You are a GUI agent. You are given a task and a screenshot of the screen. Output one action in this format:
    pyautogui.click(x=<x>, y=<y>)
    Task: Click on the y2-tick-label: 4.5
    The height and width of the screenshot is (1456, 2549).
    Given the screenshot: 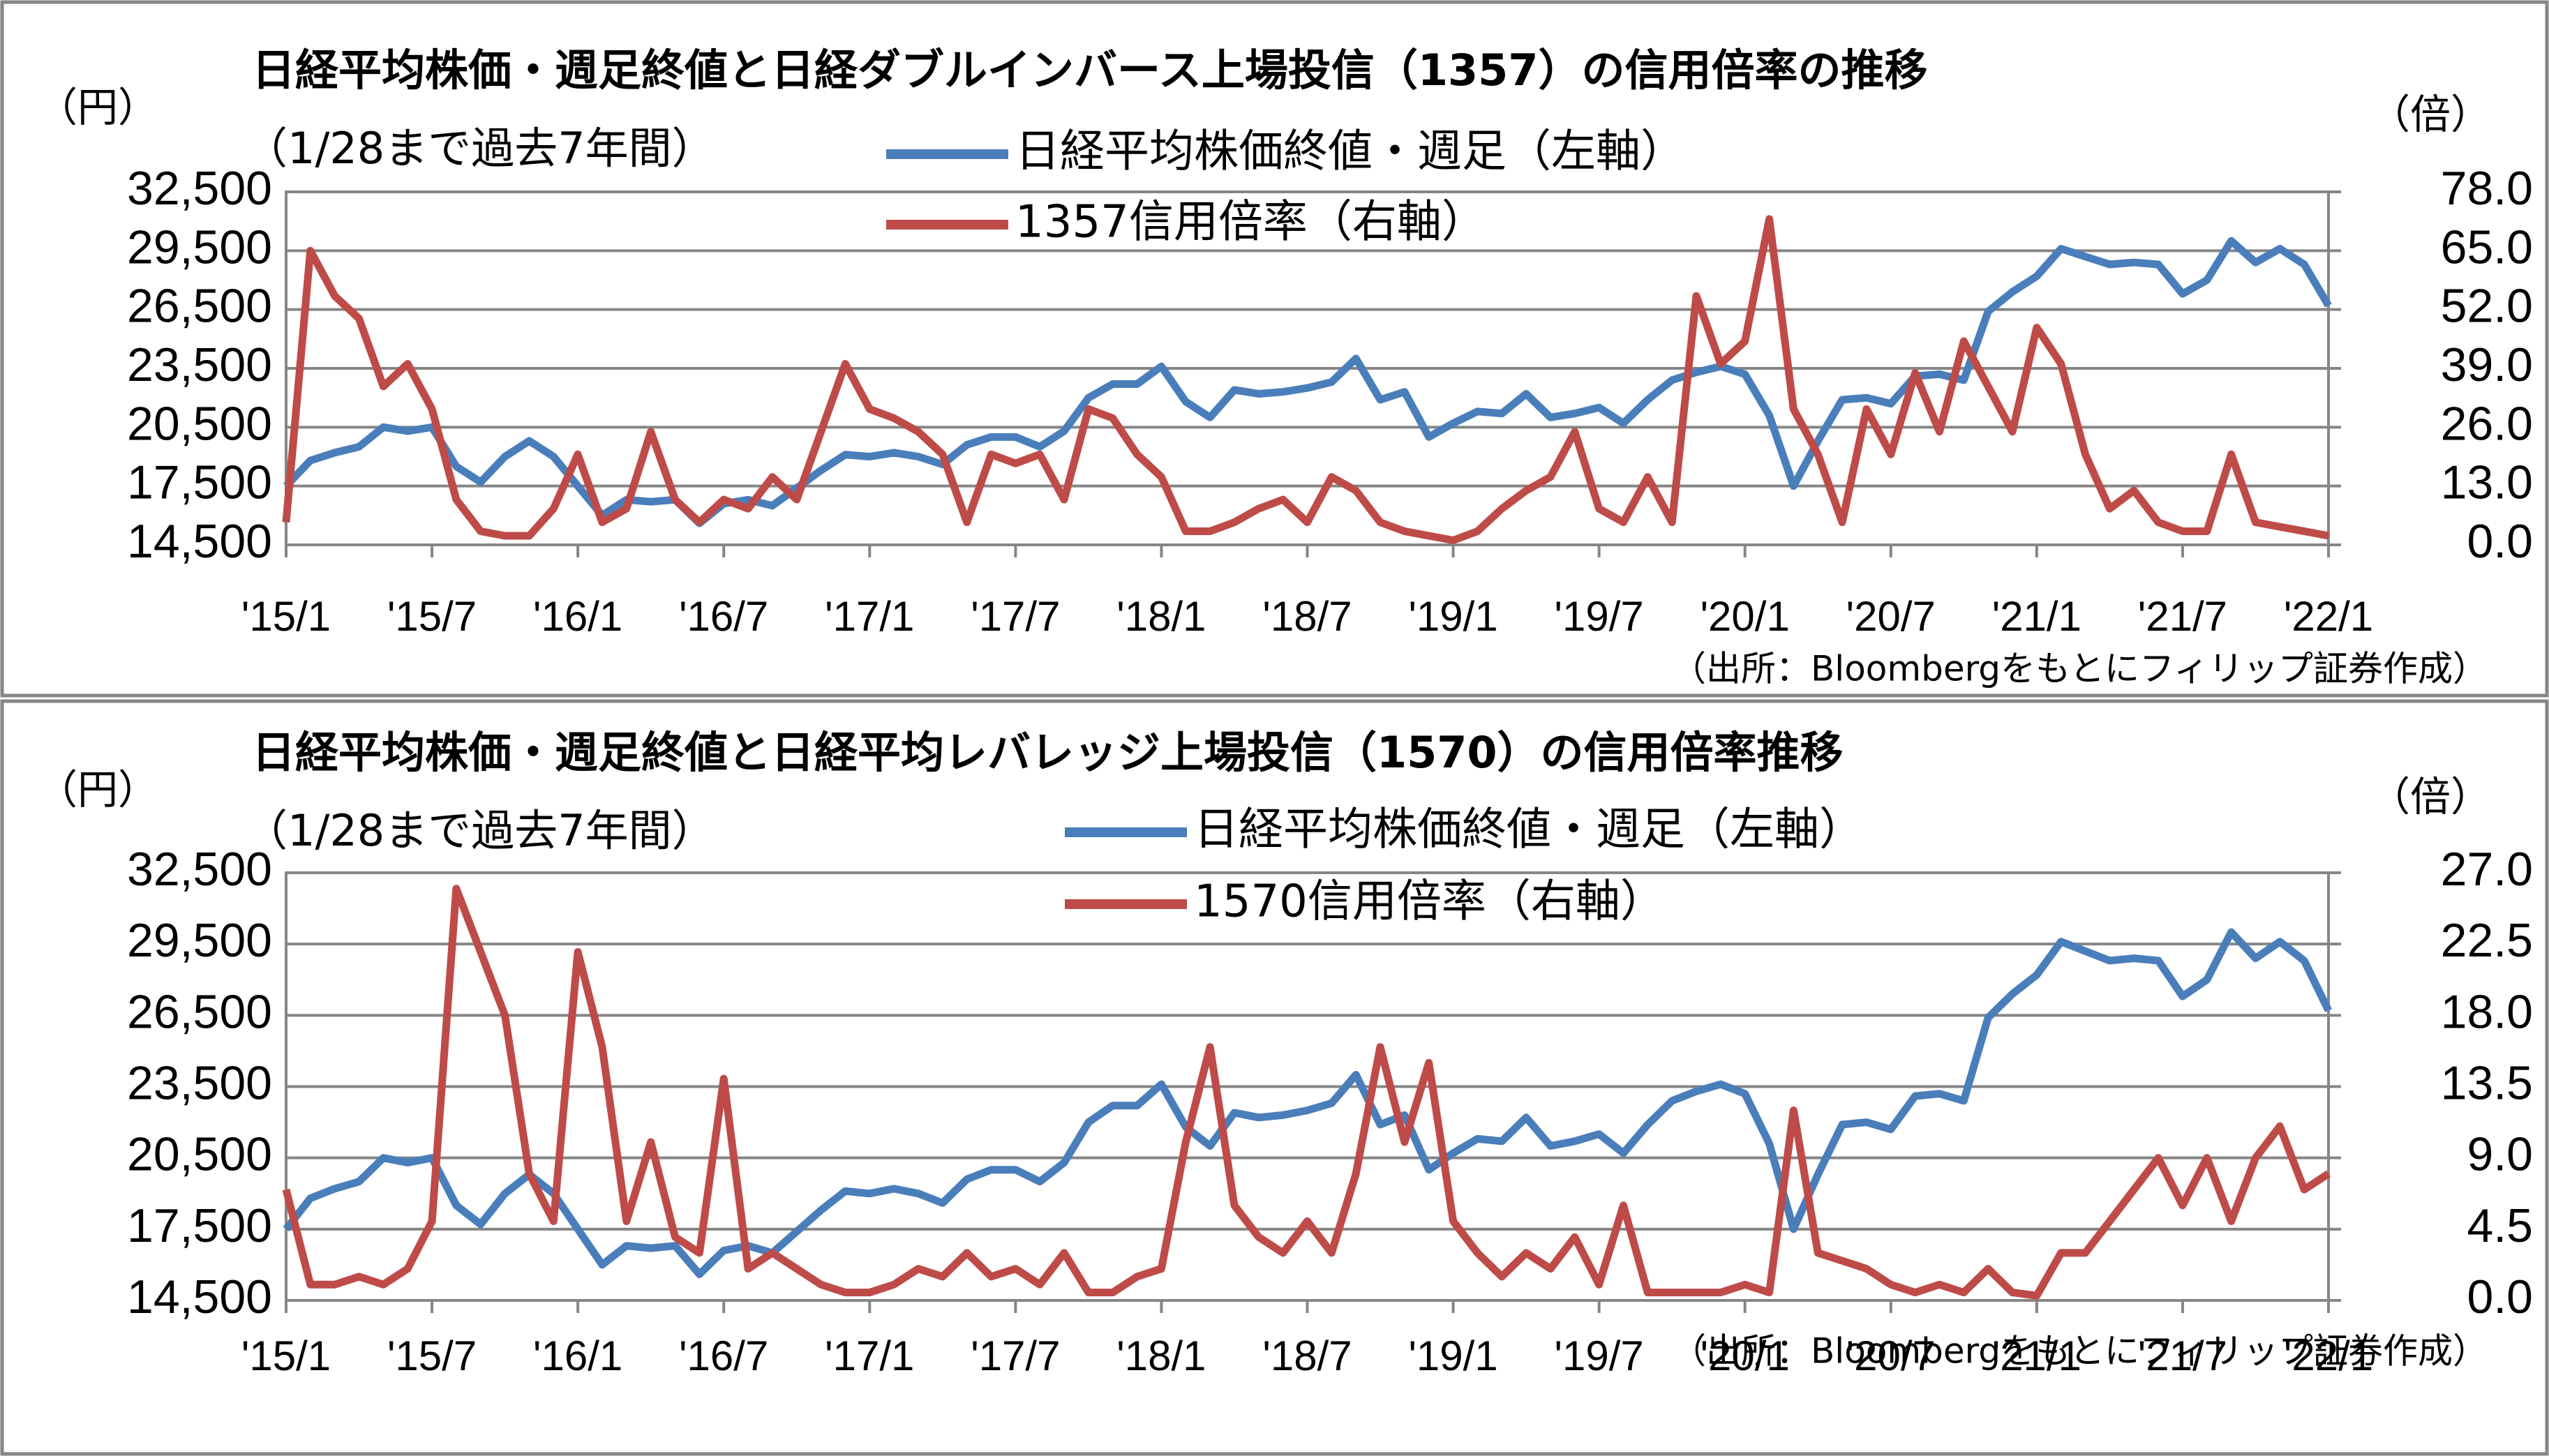 What is the action you would take?
    pyautogui.click(x=2500, y=1225)
    